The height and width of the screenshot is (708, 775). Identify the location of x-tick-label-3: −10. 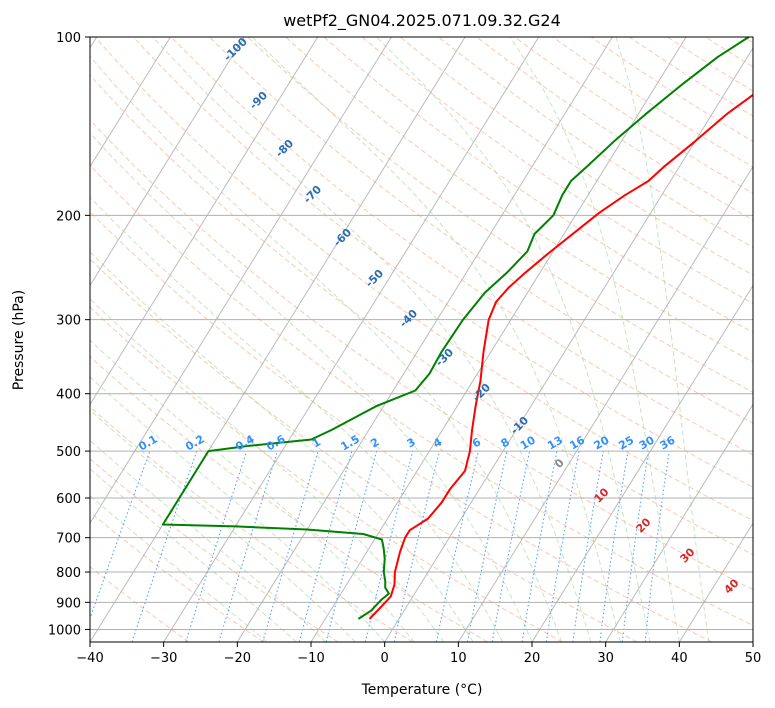
(310, 658).